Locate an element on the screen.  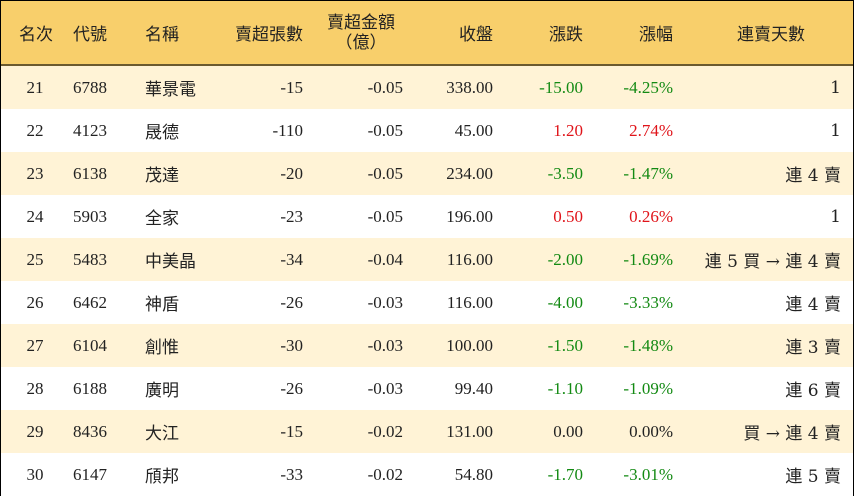
sell-streak-cell: 連 5 買 → 連 4 賣 is located at coordinates (772, 262).